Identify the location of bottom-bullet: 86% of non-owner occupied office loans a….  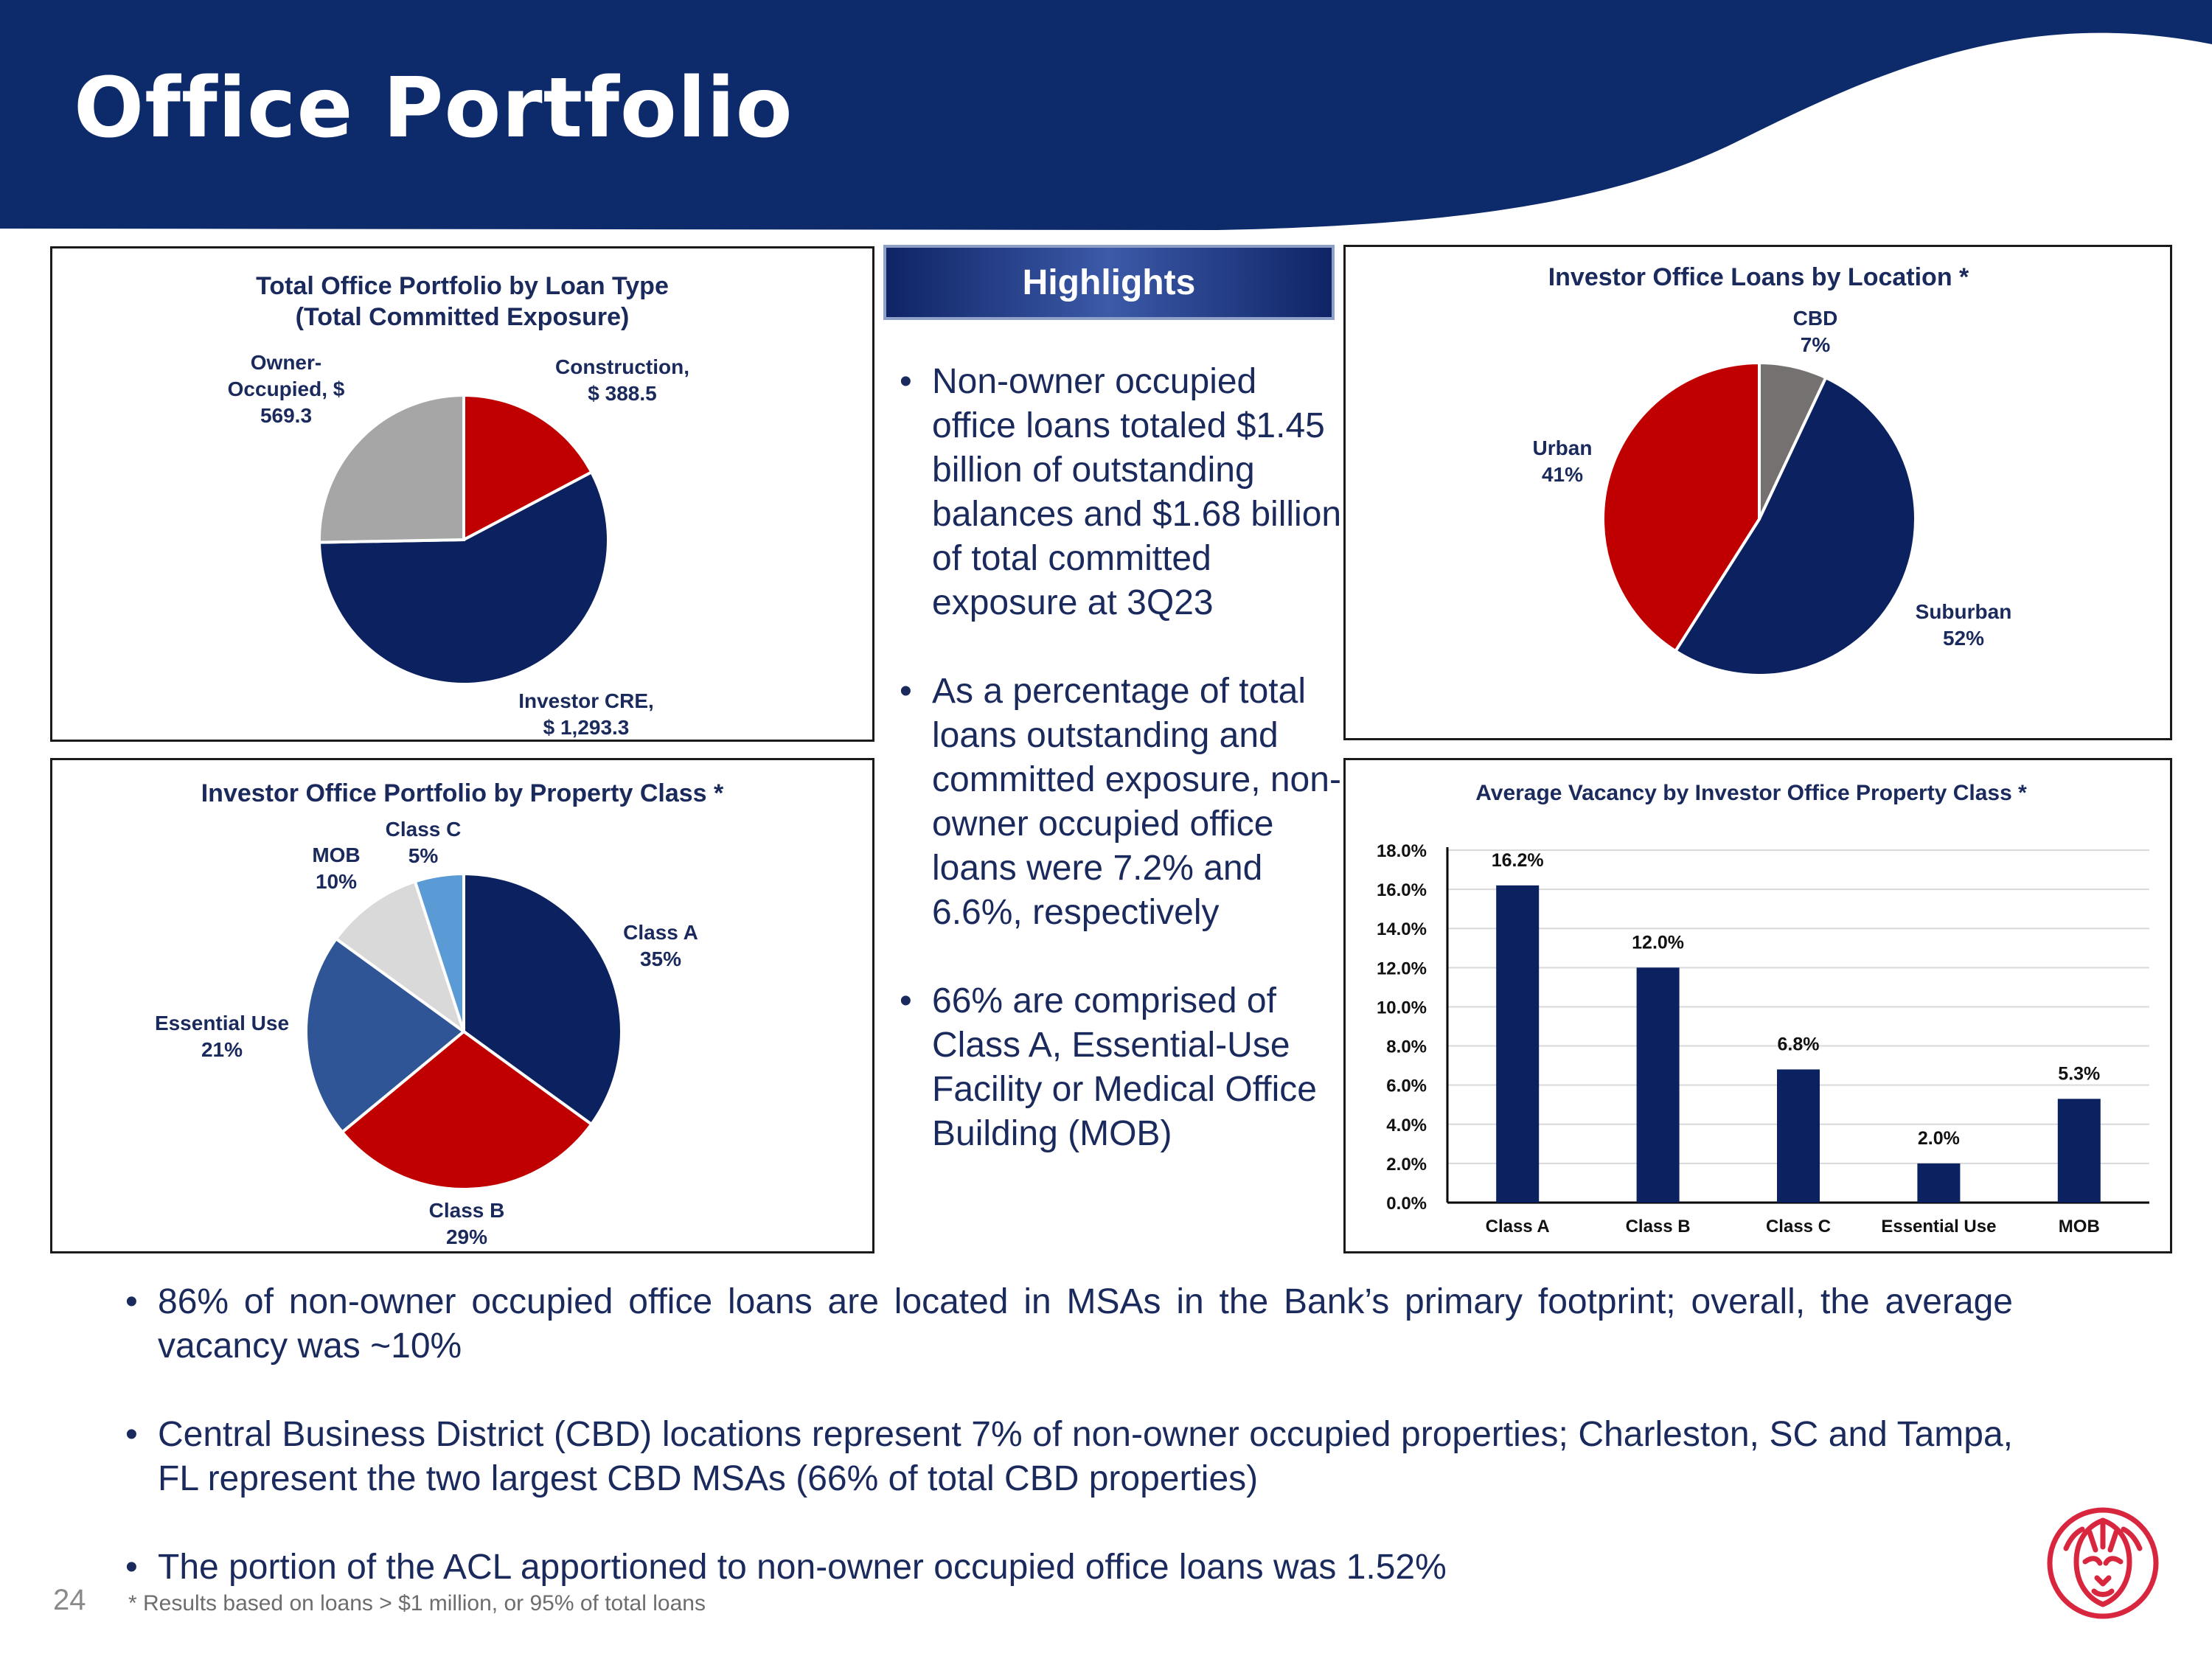
(1069, 1324).